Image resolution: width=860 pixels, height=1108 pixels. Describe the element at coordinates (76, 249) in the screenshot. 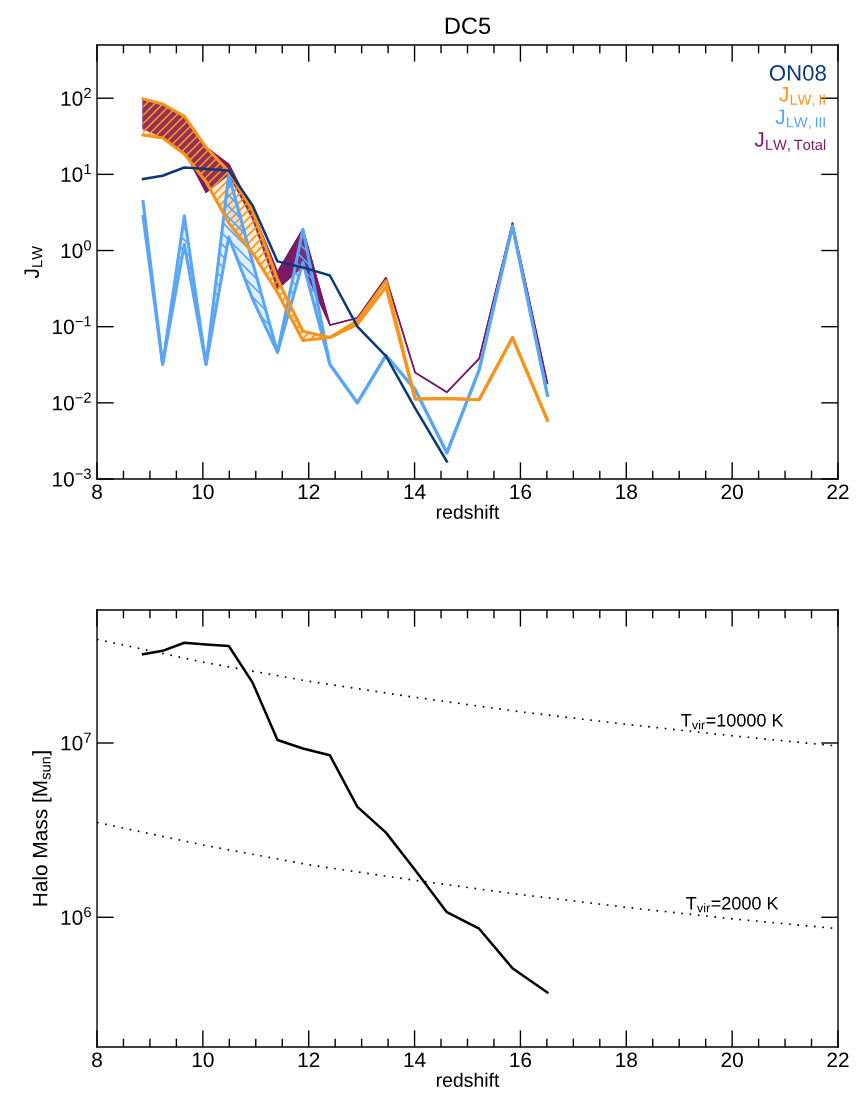

I see `y-tick-label: 10$^{0}$` at that location.